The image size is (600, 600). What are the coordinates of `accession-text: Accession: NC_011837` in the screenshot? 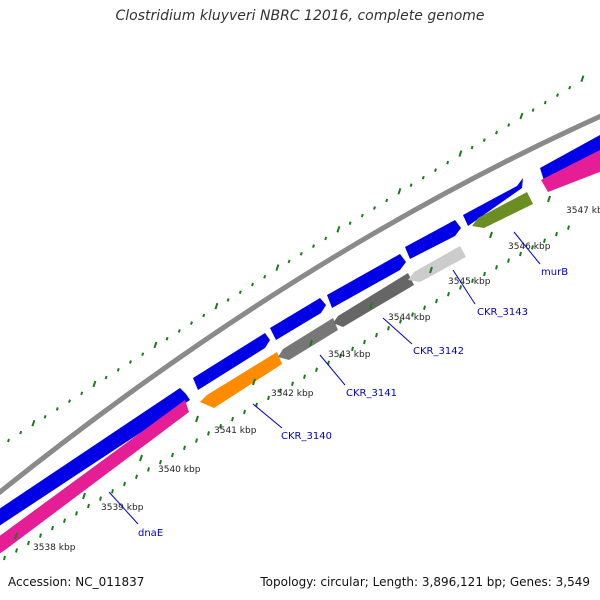 It's located at (76, 582).